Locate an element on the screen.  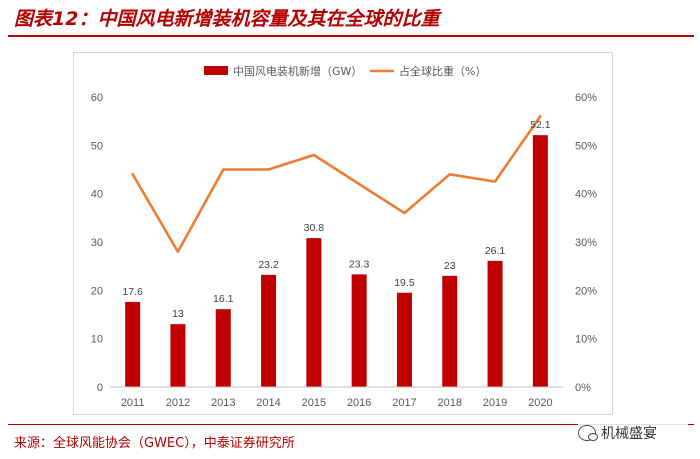
left-axis-tick-label: 60 is located at coordinates (97, 98).